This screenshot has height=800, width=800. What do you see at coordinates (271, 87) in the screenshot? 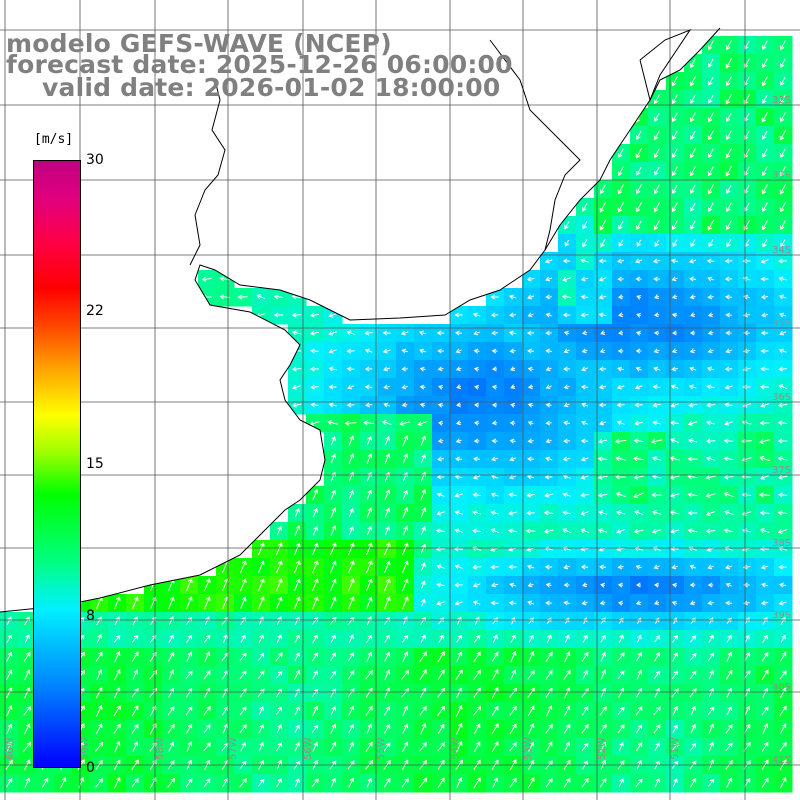
I see `valid-date: valid date: 2026-01-02 18:00:00` at bounding box center [271, 87].